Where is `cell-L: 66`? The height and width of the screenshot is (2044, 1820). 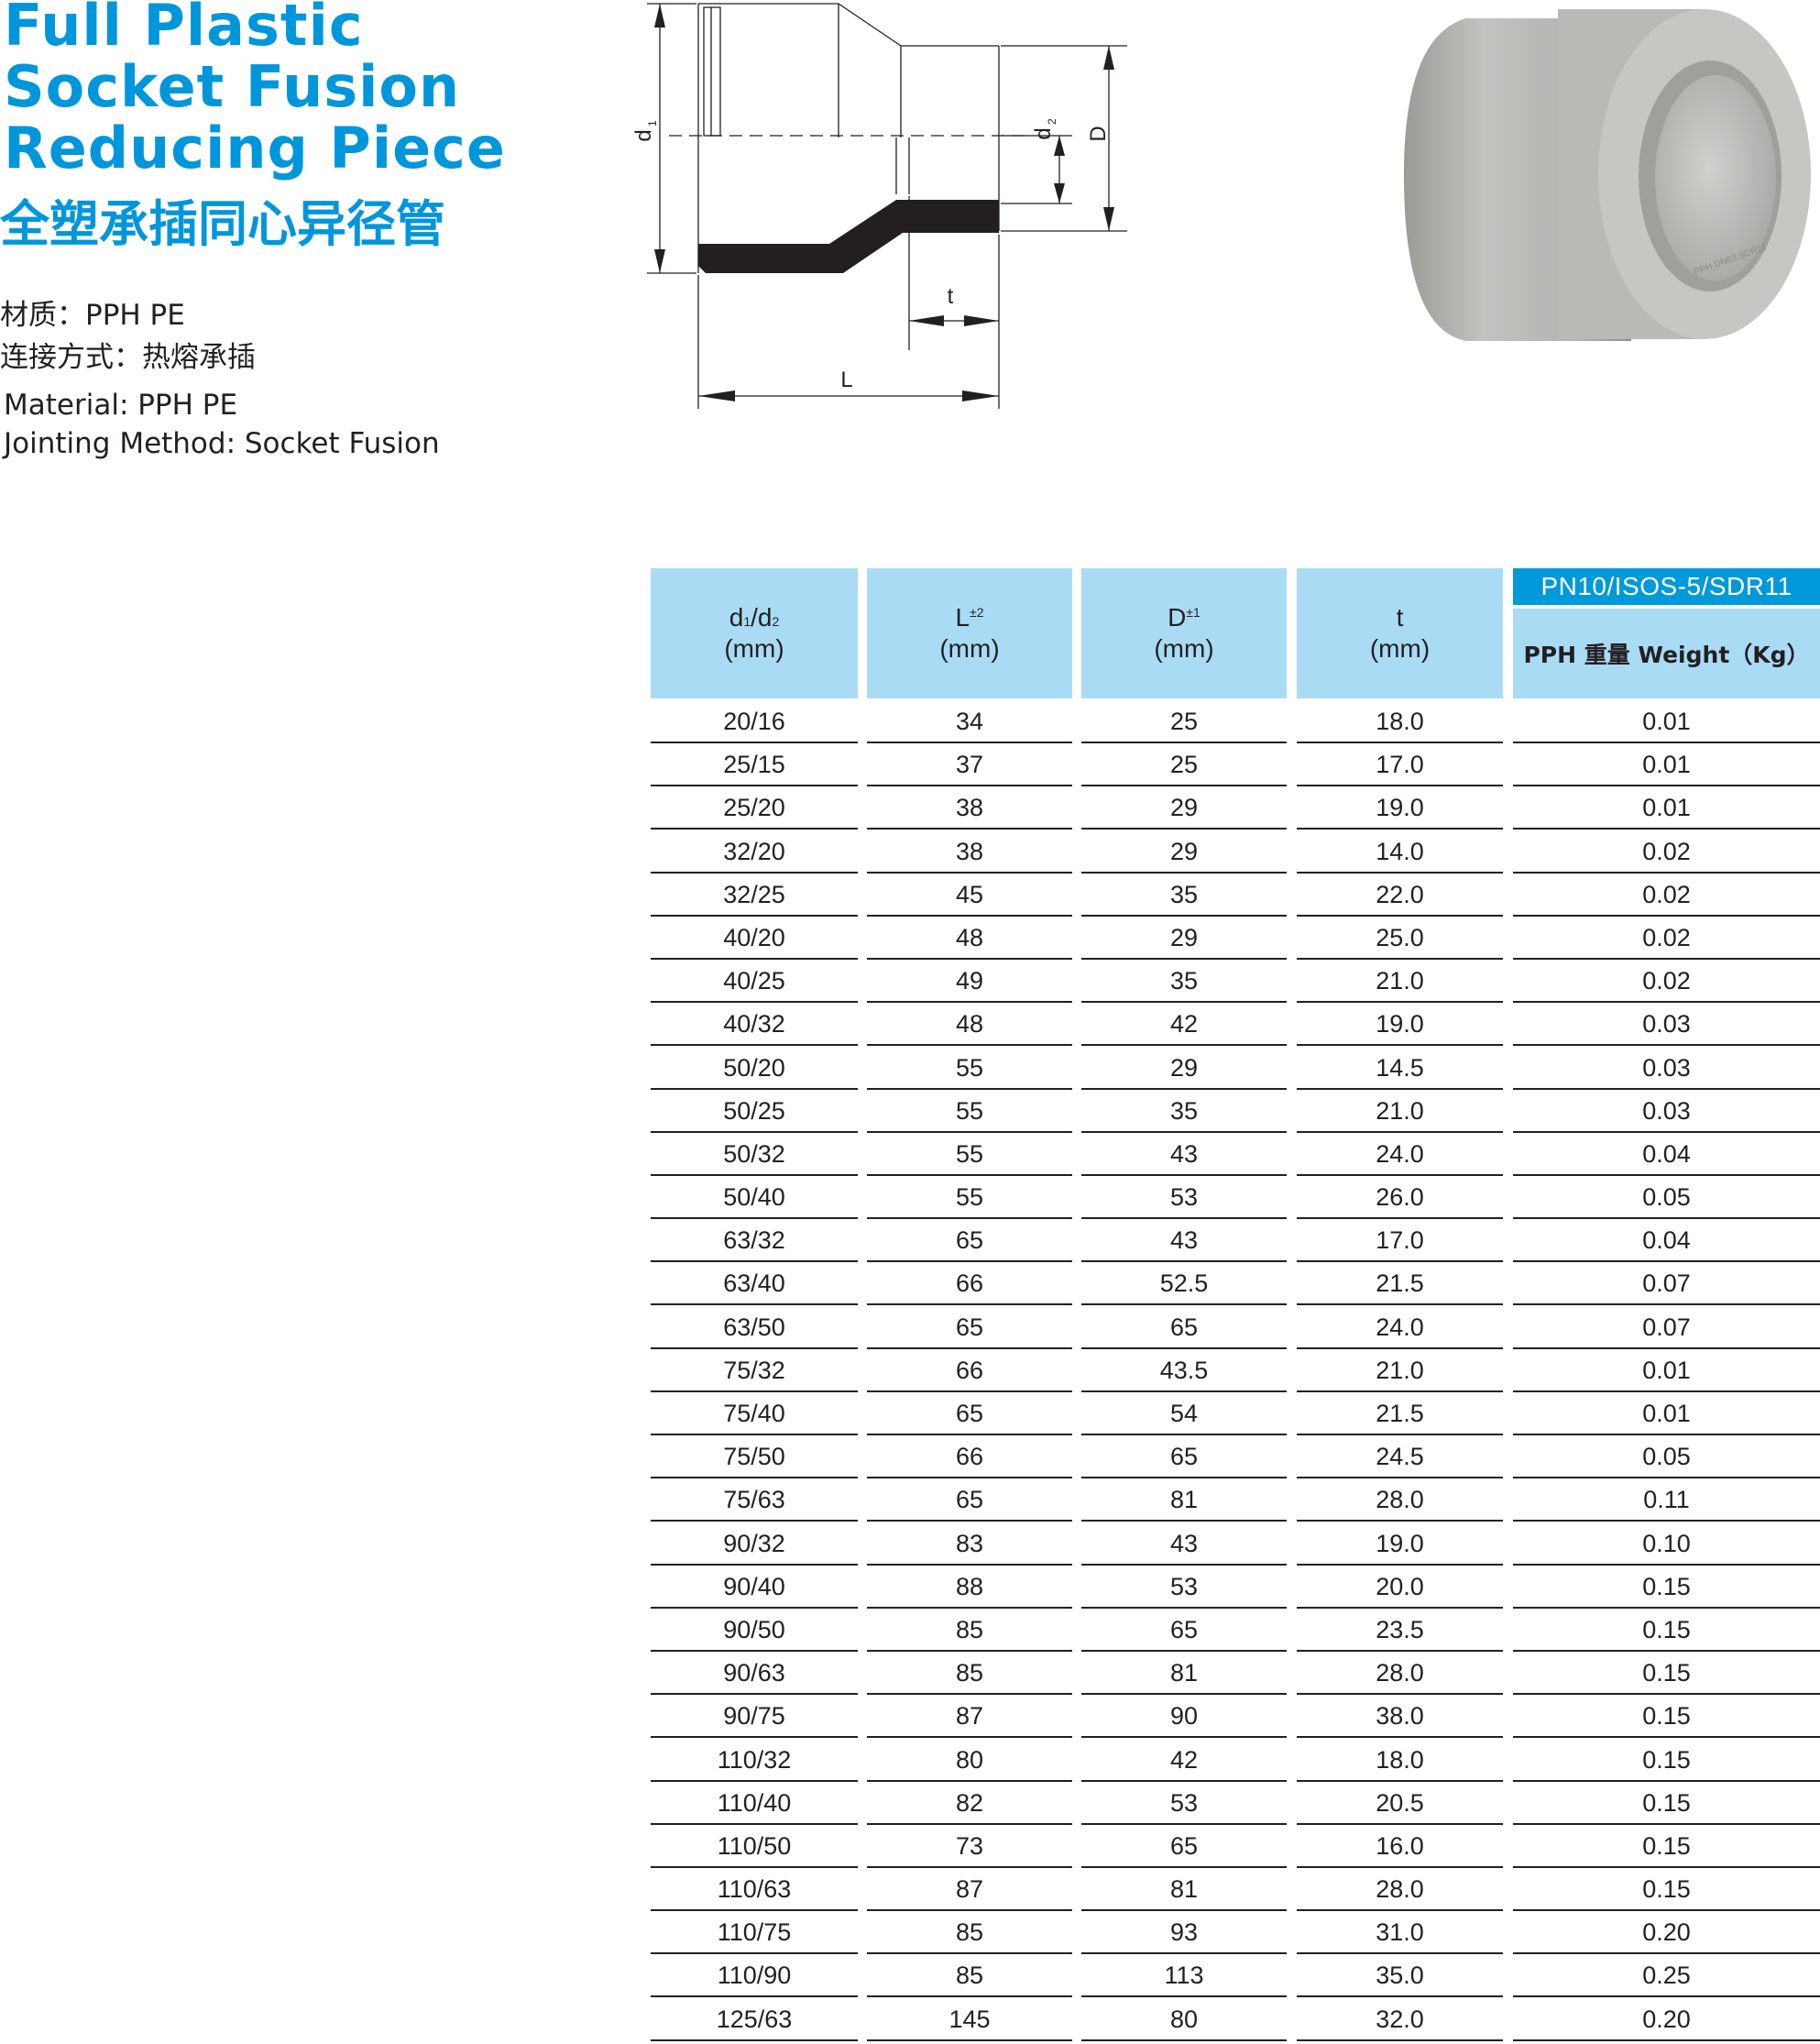 cell-L: 66 is located at coordinates (969, 1457).